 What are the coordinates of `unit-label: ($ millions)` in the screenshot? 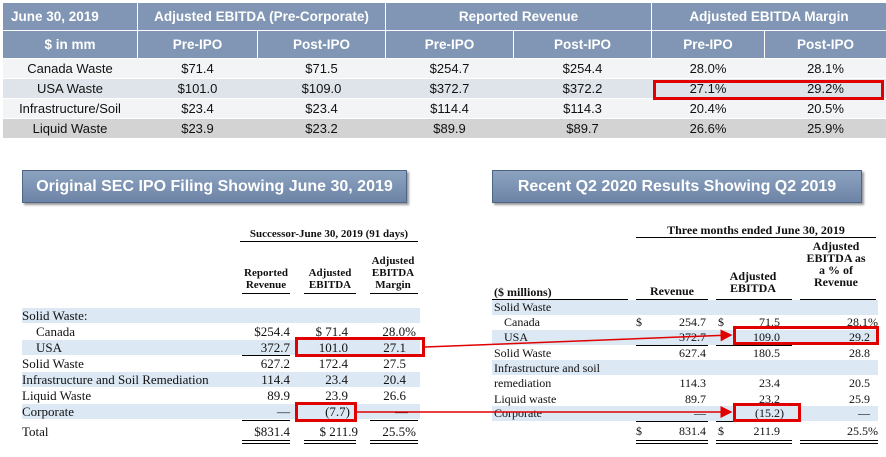 It's located at (523, 292).